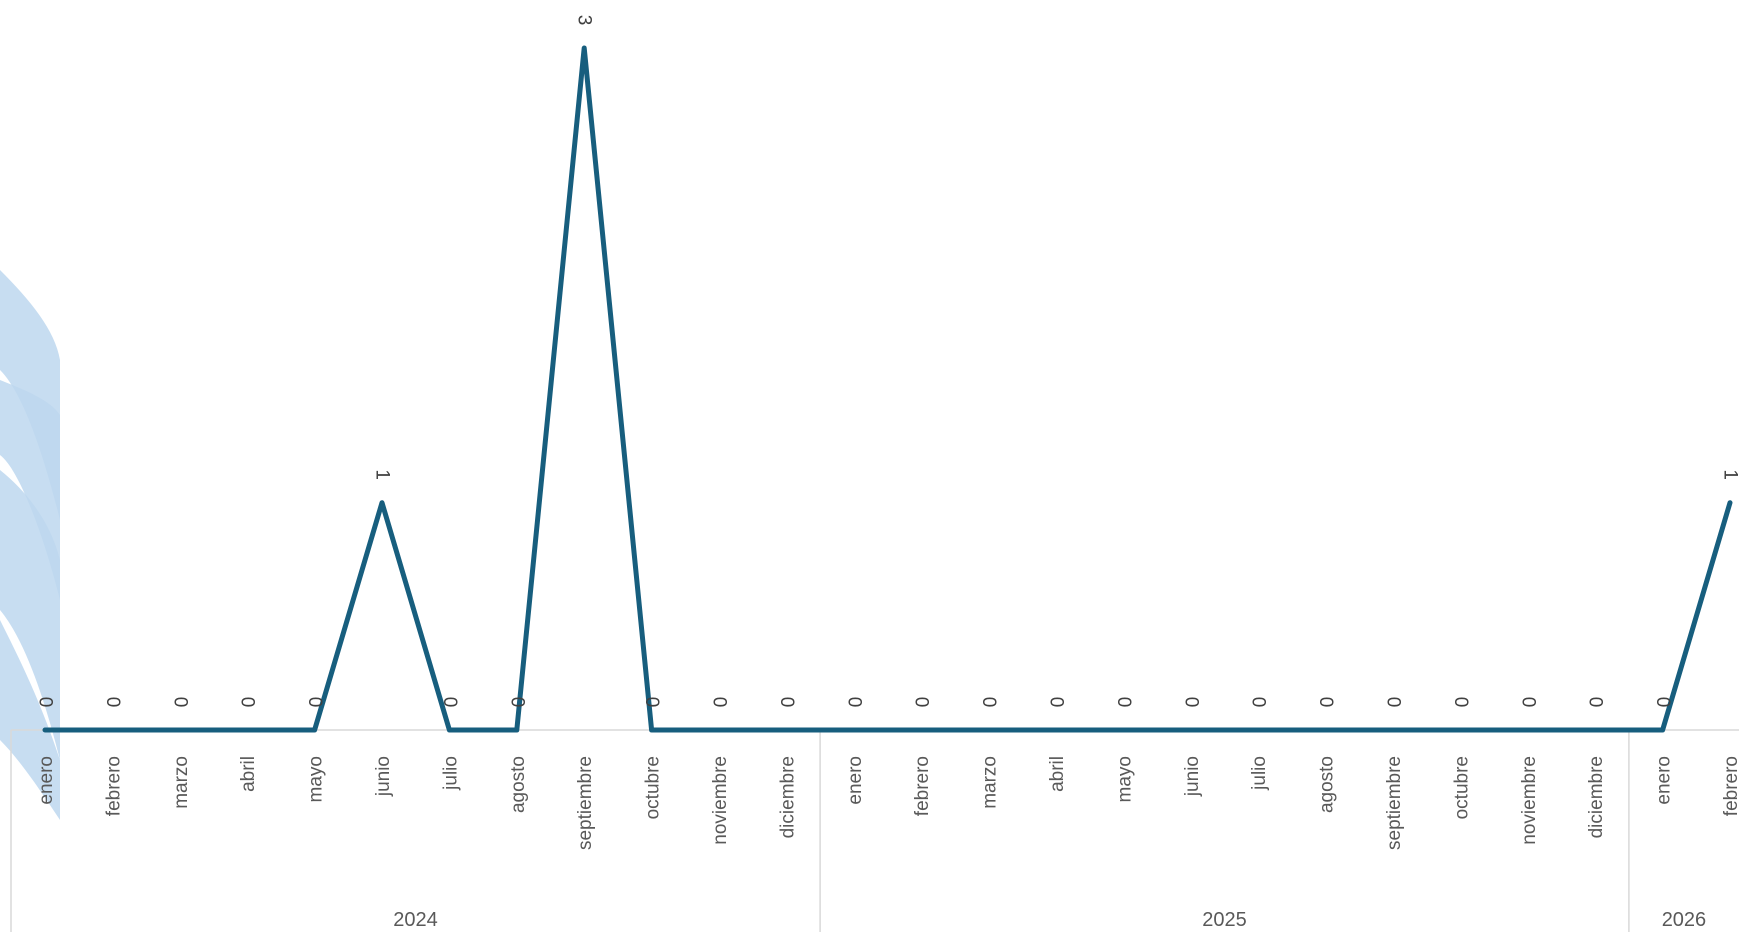 Image resolution: width=1739 pixels, height=932 pixels. I want to click on data-label: 3, so click(584, 20).